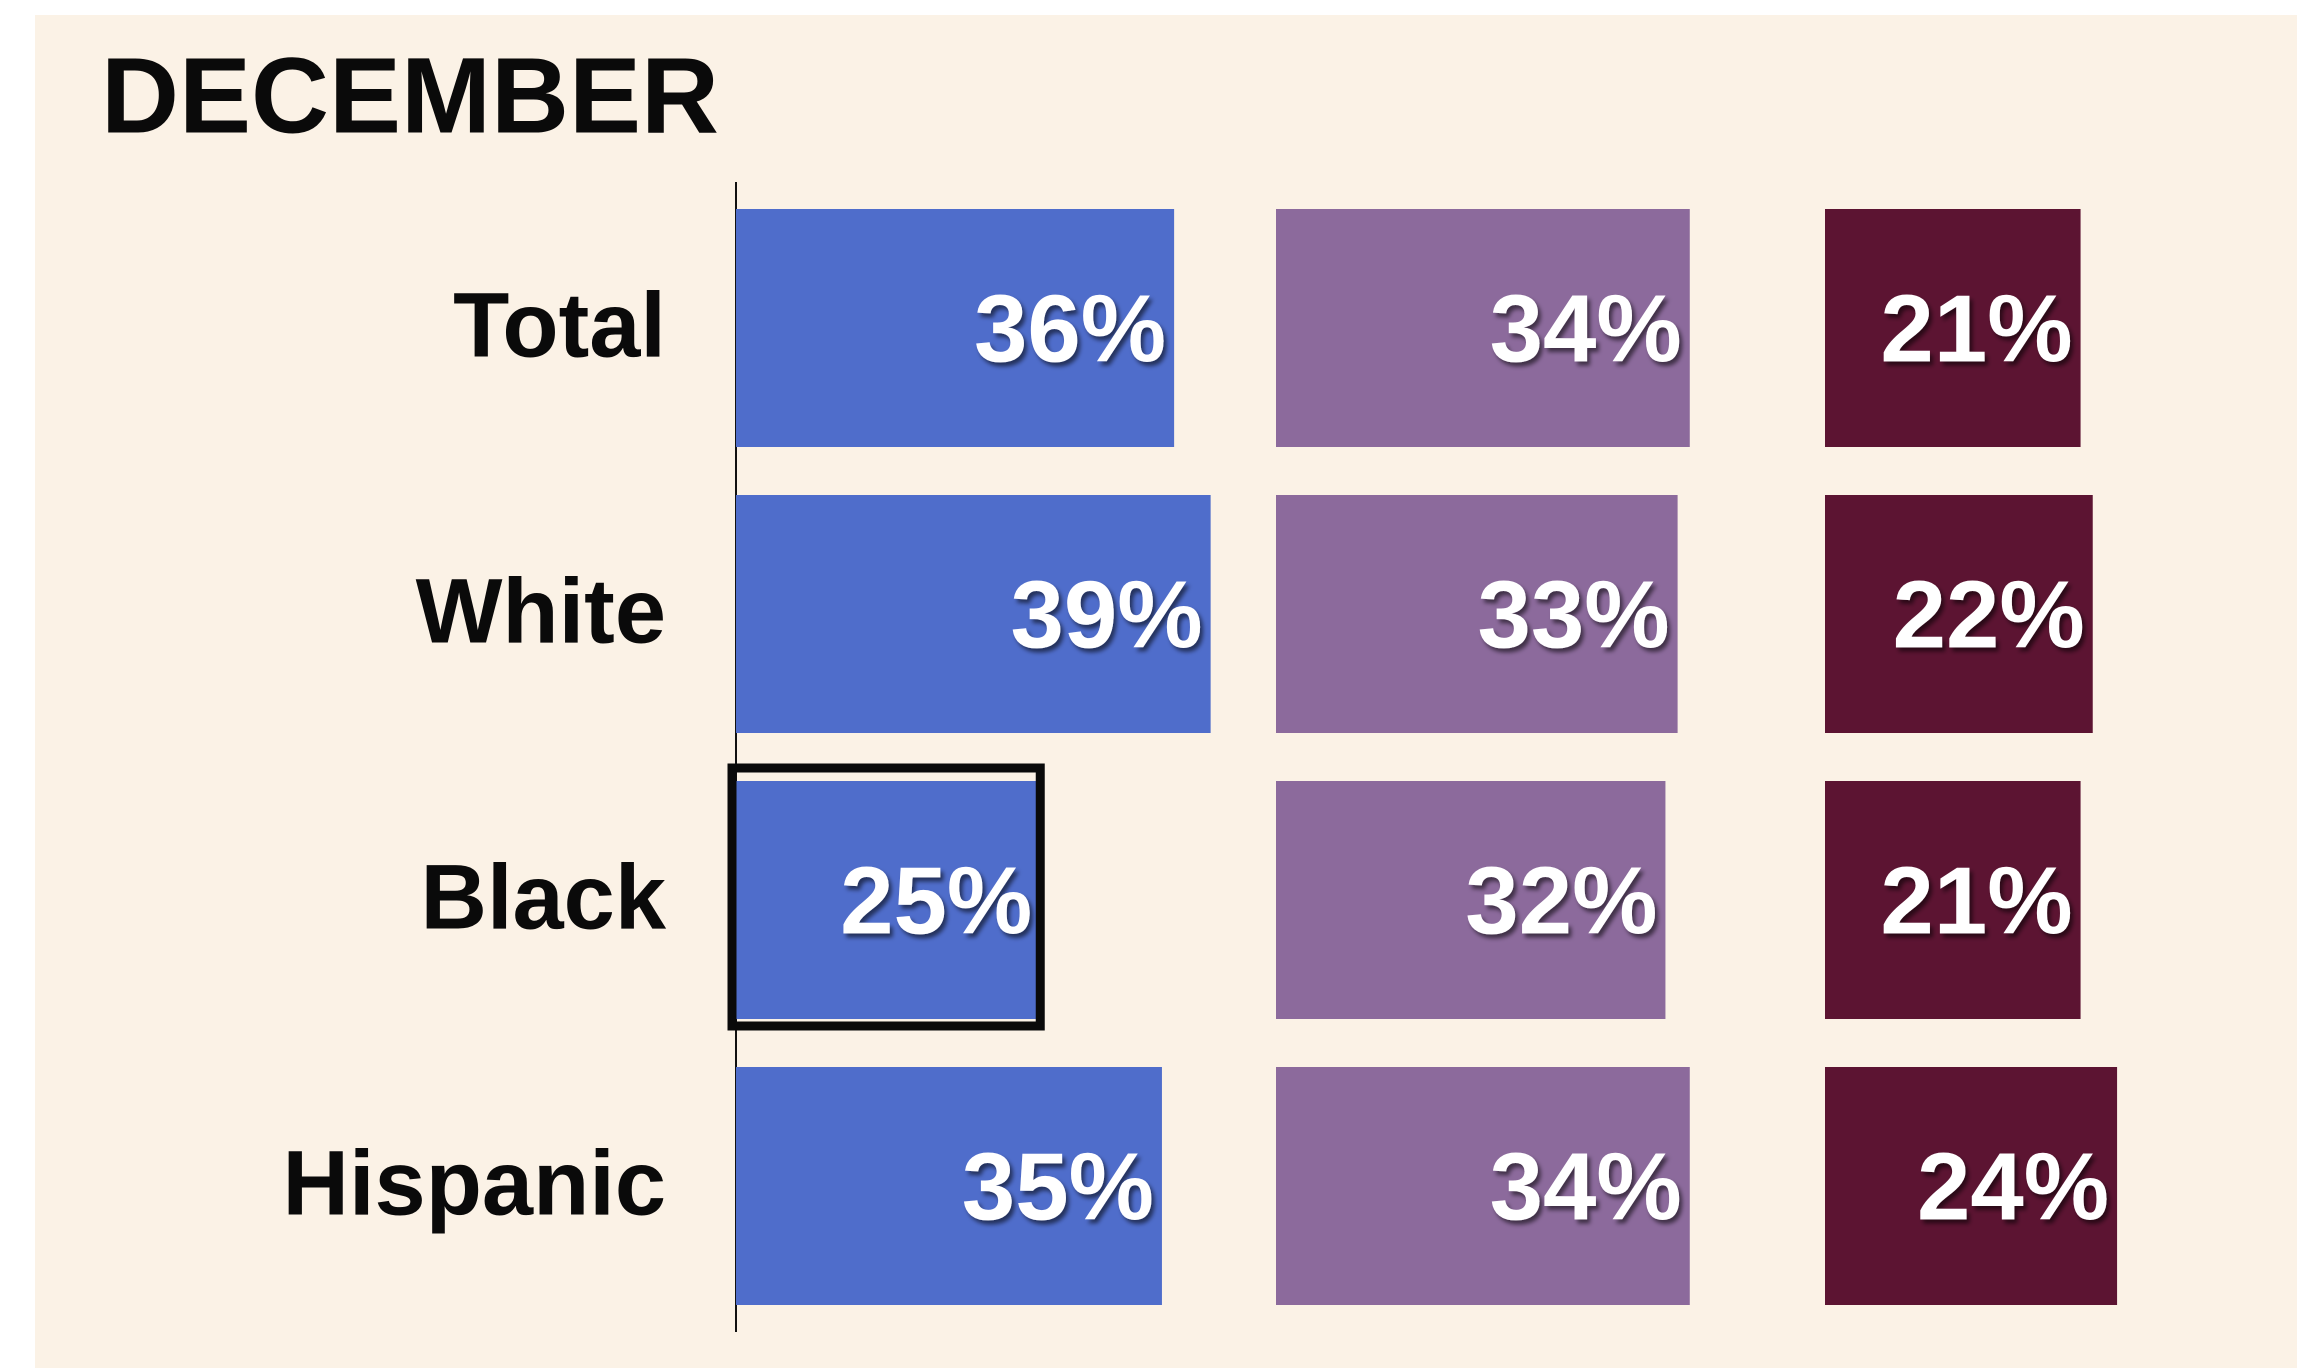 The width and height of the screenshot is (2321, 1368). Describe the element at coordinates (1106, 614) in the screenshot. I see `value-label: 39%` at that location.